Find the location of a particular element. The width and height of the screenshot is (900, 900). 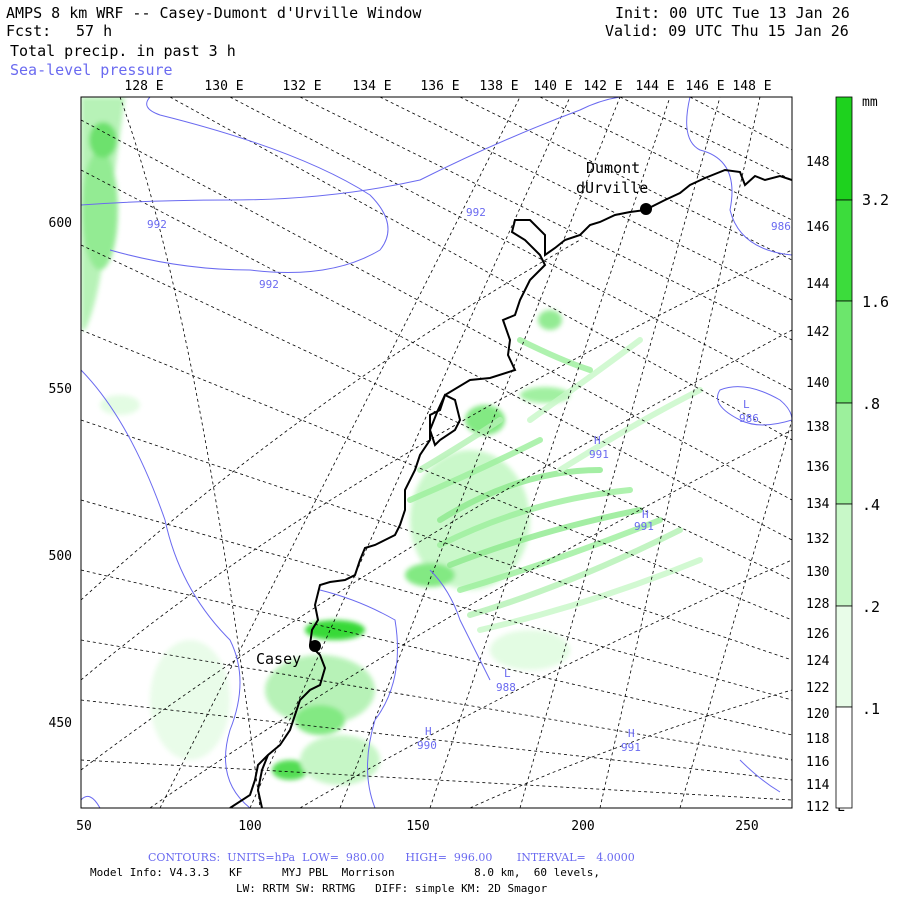

isobar-label: 990 is located at coordinates (427, 745).